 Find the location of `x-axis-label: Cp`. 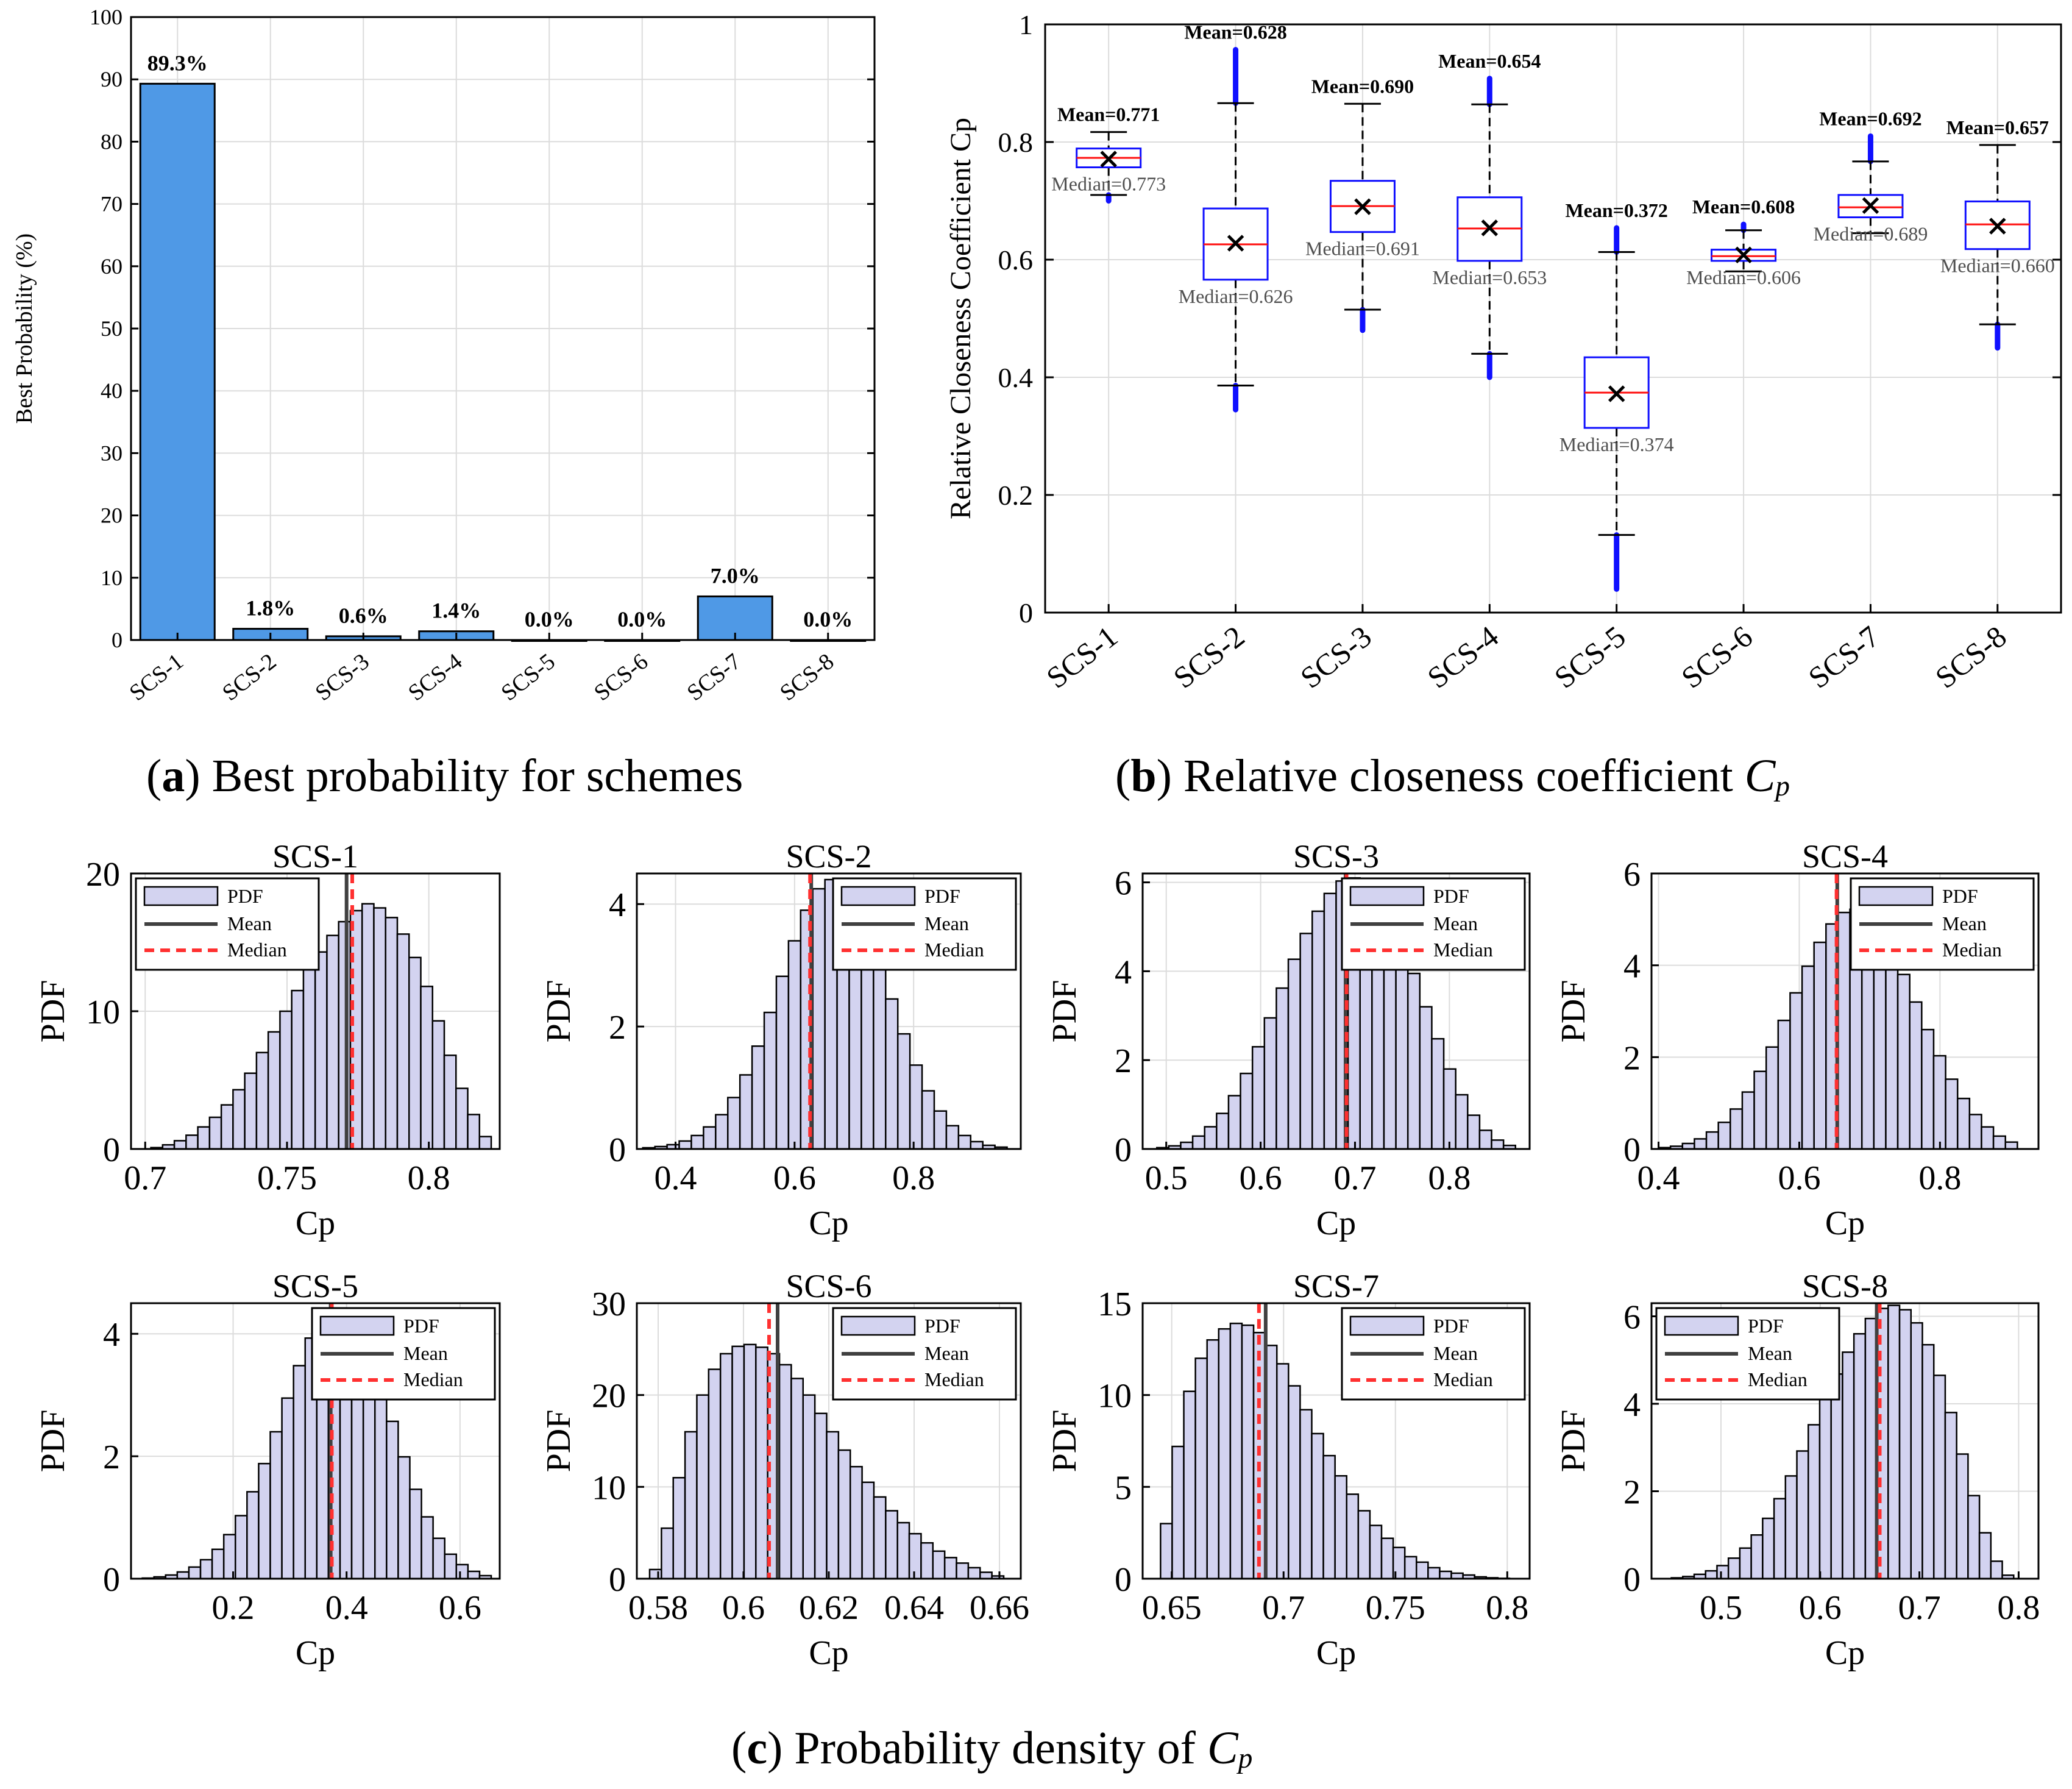

x-axis-label: Cp is located at coordinates (315, 1653).